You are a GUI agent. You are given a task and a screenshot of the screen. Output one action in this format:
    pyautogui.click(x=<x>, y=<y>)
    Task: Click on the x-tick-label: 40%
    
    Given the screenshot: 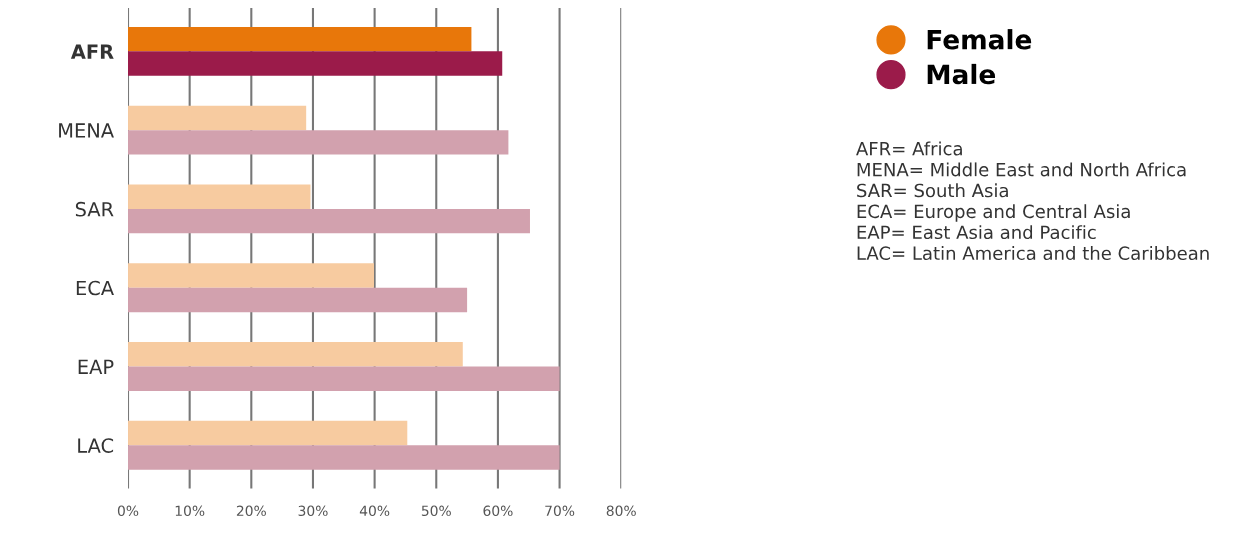 What is the action you would take?
    pyautogui.click(x=374, y=511)
    